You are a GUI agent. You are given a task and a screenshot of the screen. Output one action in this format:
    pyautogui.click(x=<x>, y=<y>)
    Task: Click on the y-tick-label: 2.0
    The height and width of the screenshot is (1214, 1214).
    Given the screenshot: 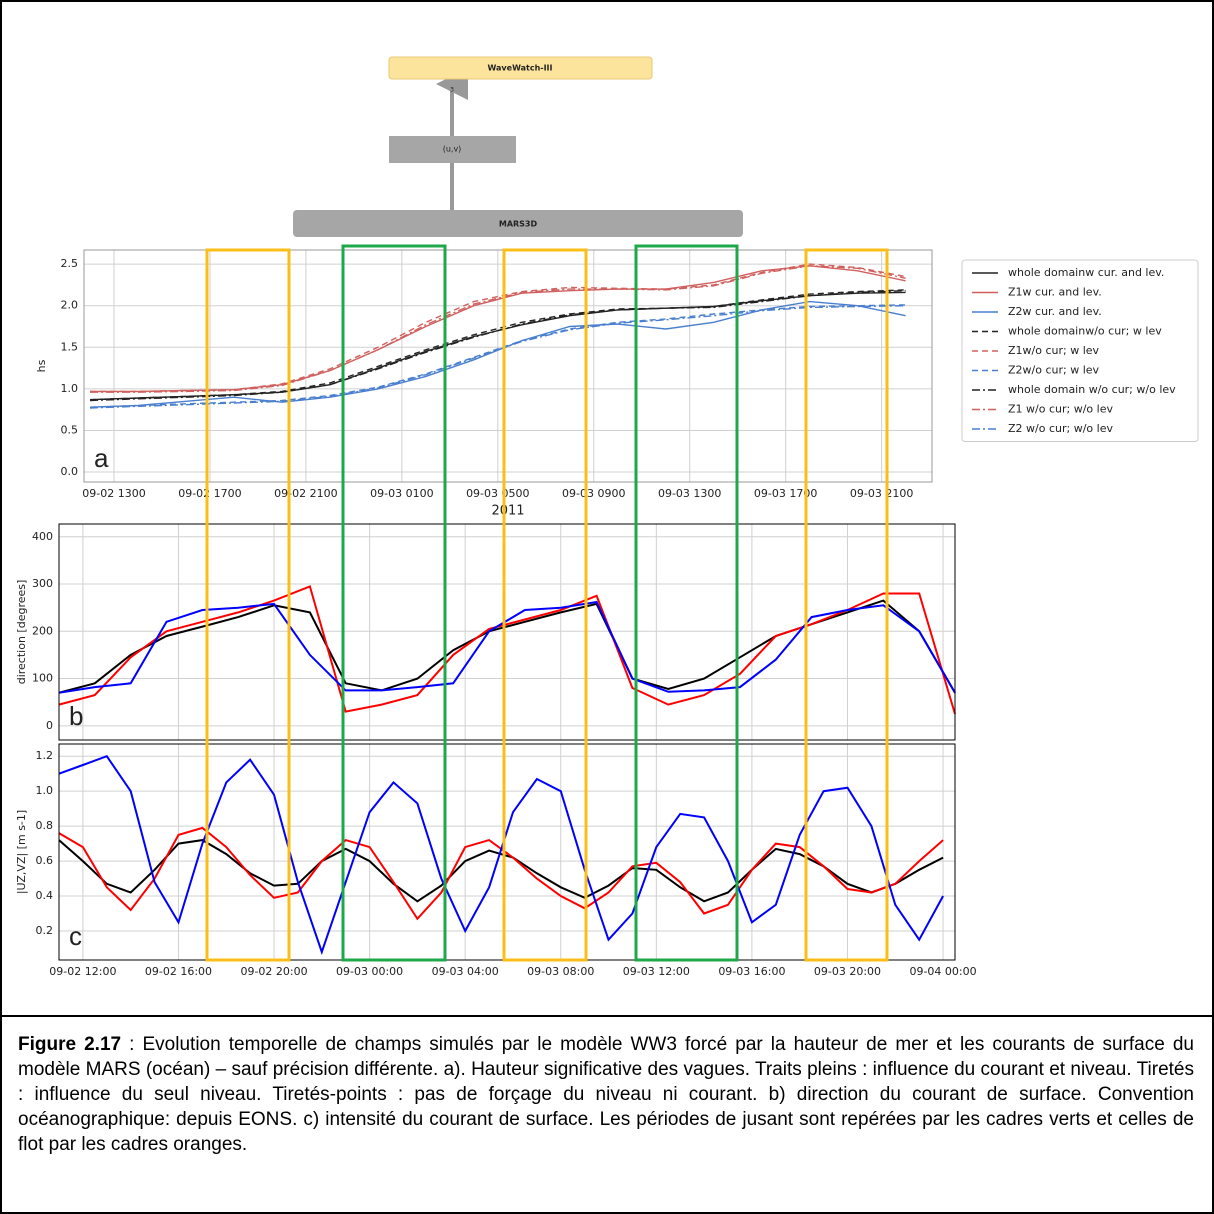 What is the action you would take?
    pyautogui.click(x=70, y=305)
    